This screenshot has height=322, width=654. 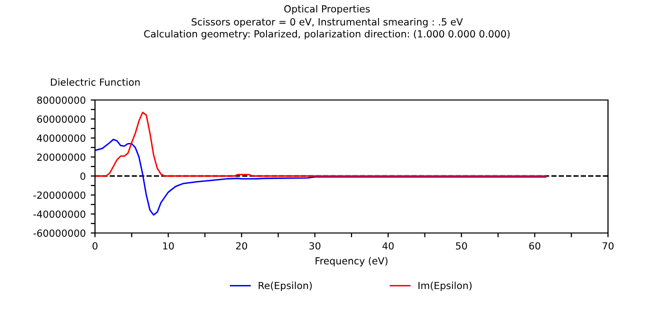 I want to click on y-tick-label: 0, so click(x=83, y=176).